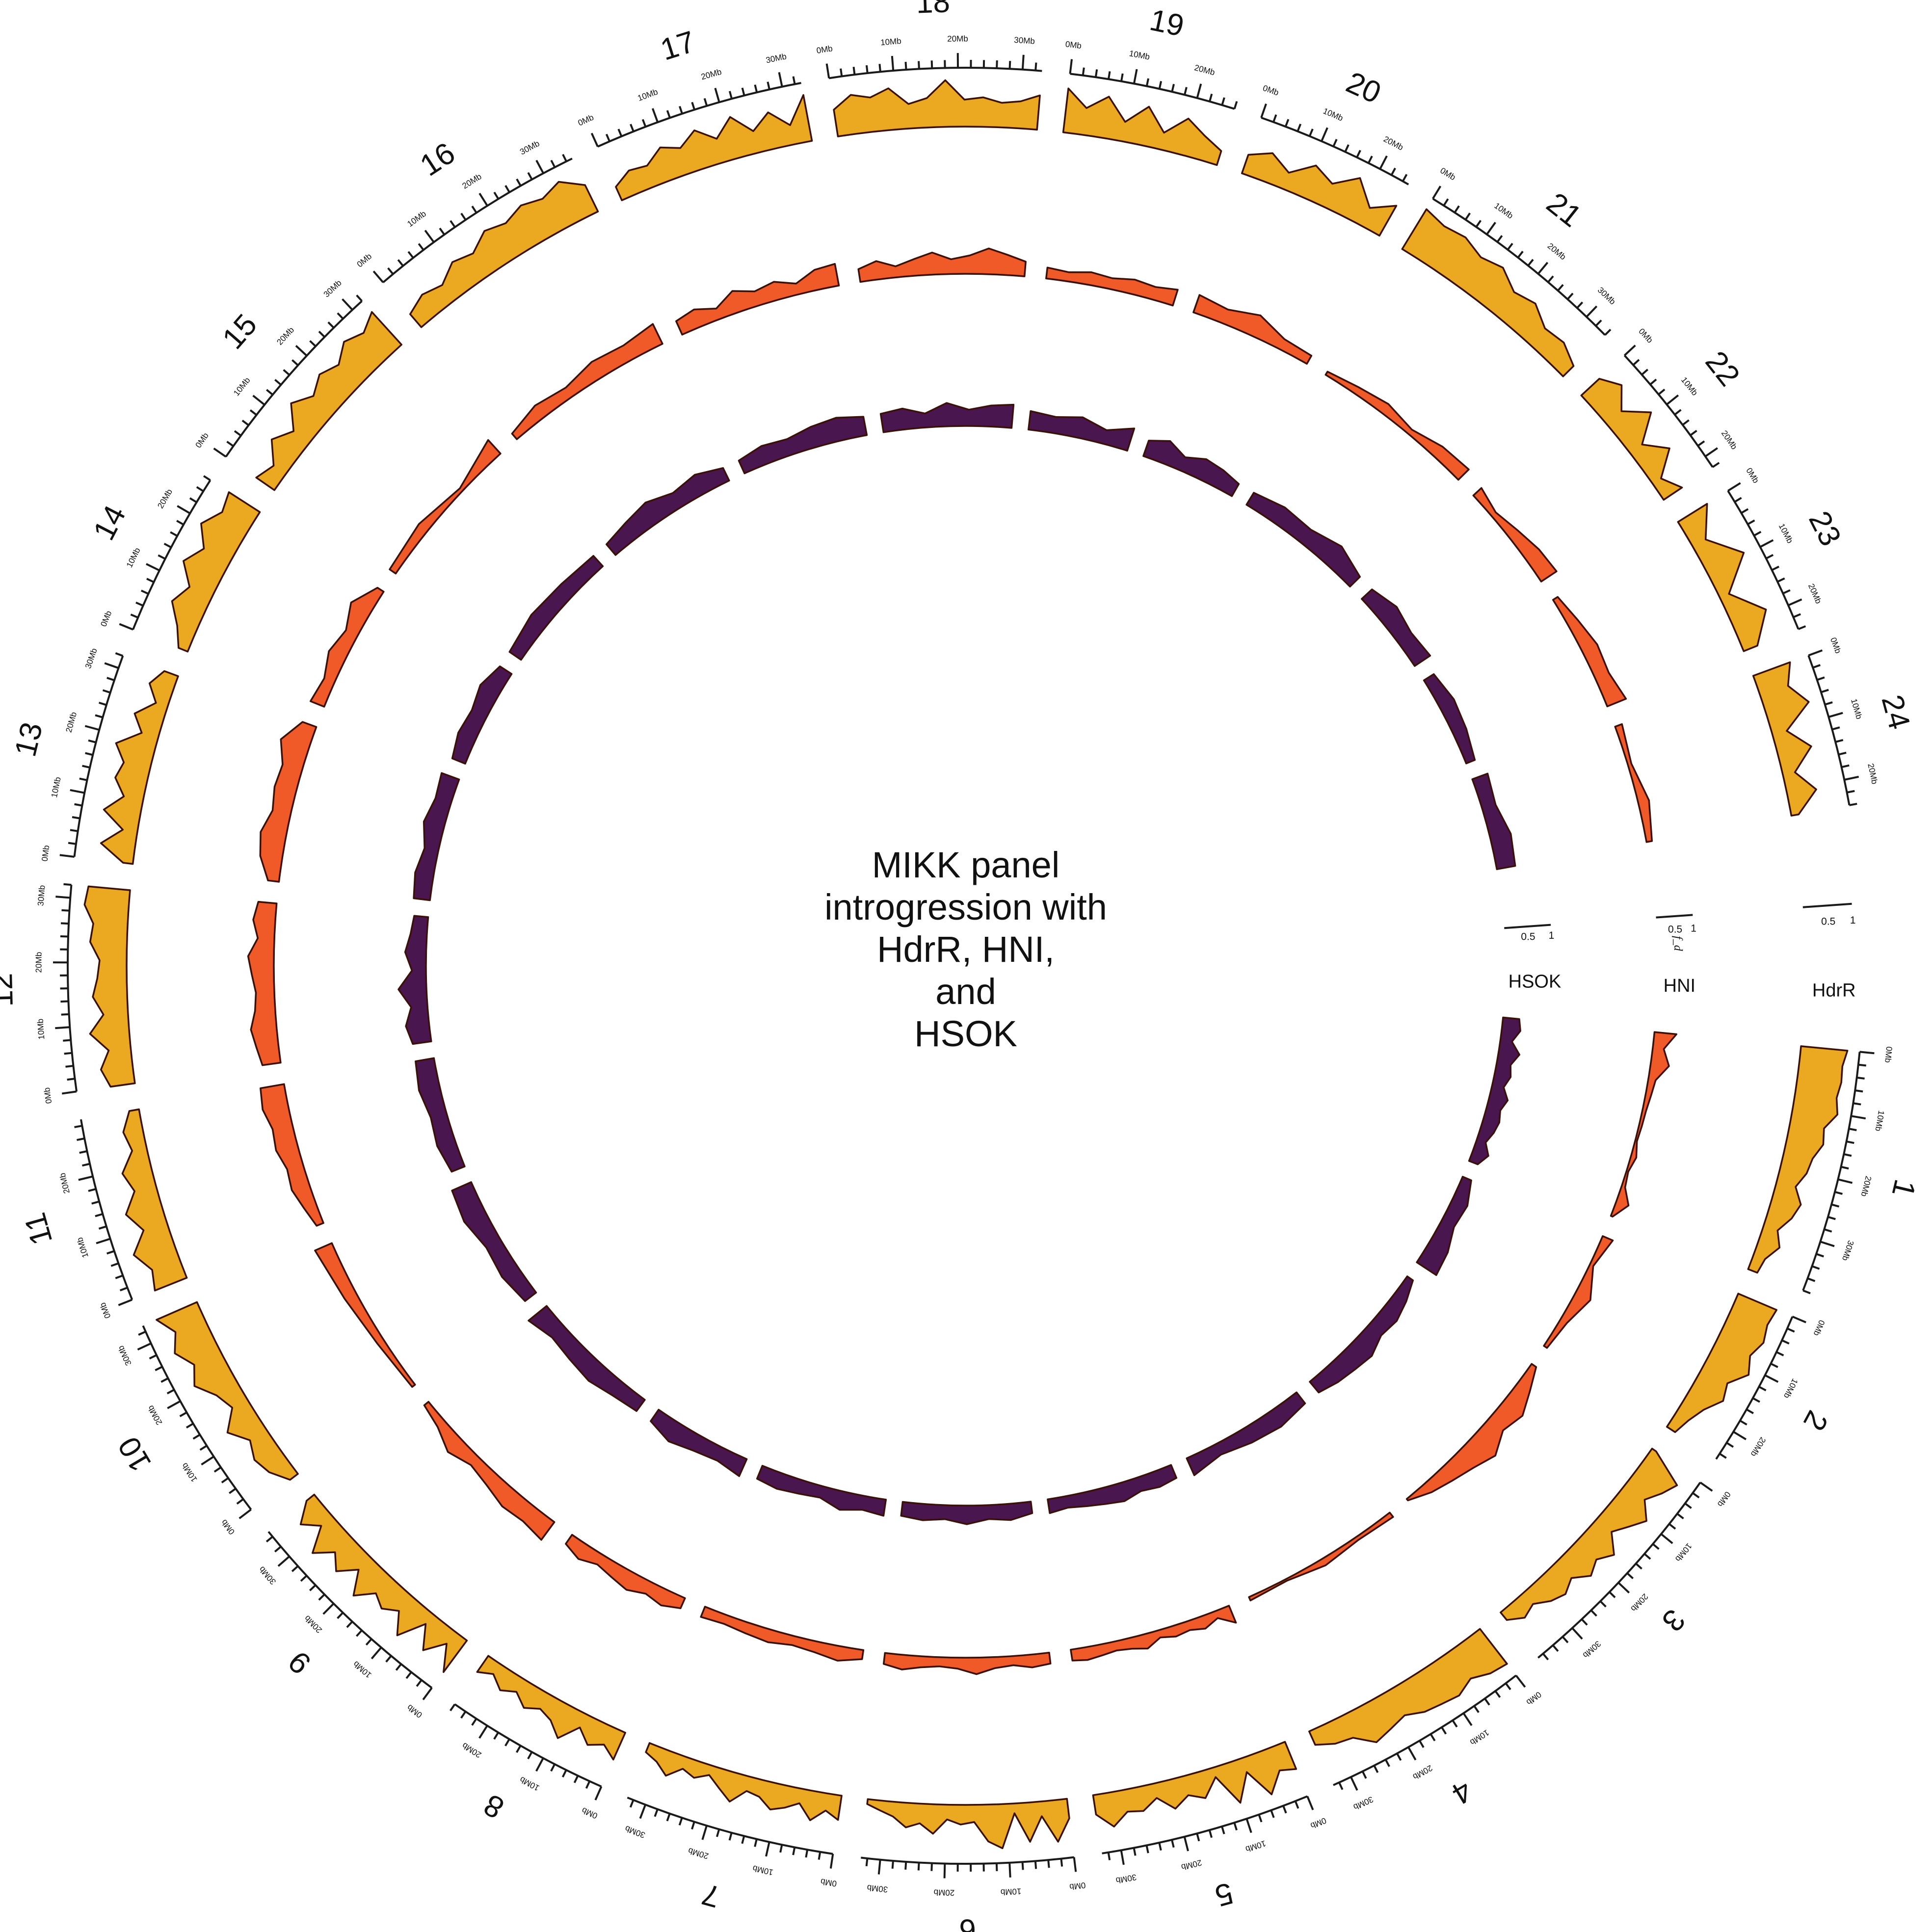 Image resolution: width=1932 pixels, height=1932 pixels. I want to click on scale-tick-label: 0.5, so click(1828, 921).